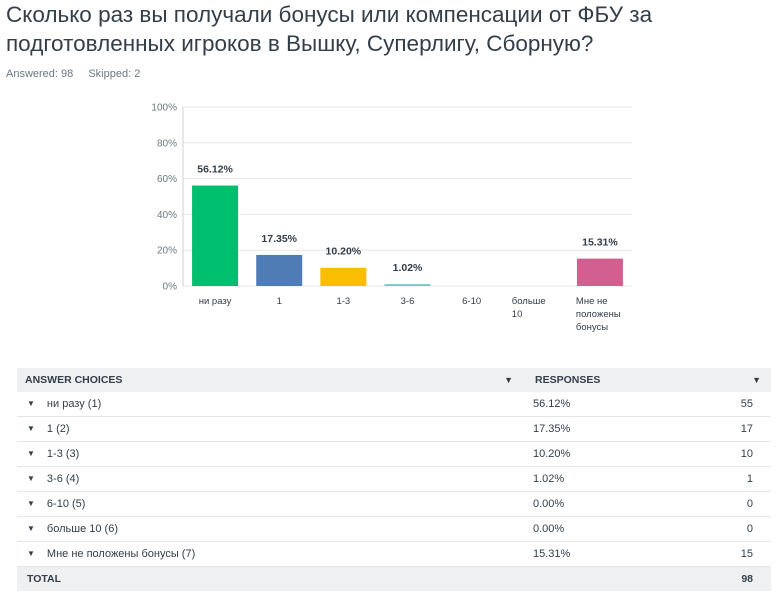 The image size is (778, 598). What do you see at coordinates (82, 529) in the screenshot?
I see `choice-label: больше 10 (6)` at bounding box center [82, 529].